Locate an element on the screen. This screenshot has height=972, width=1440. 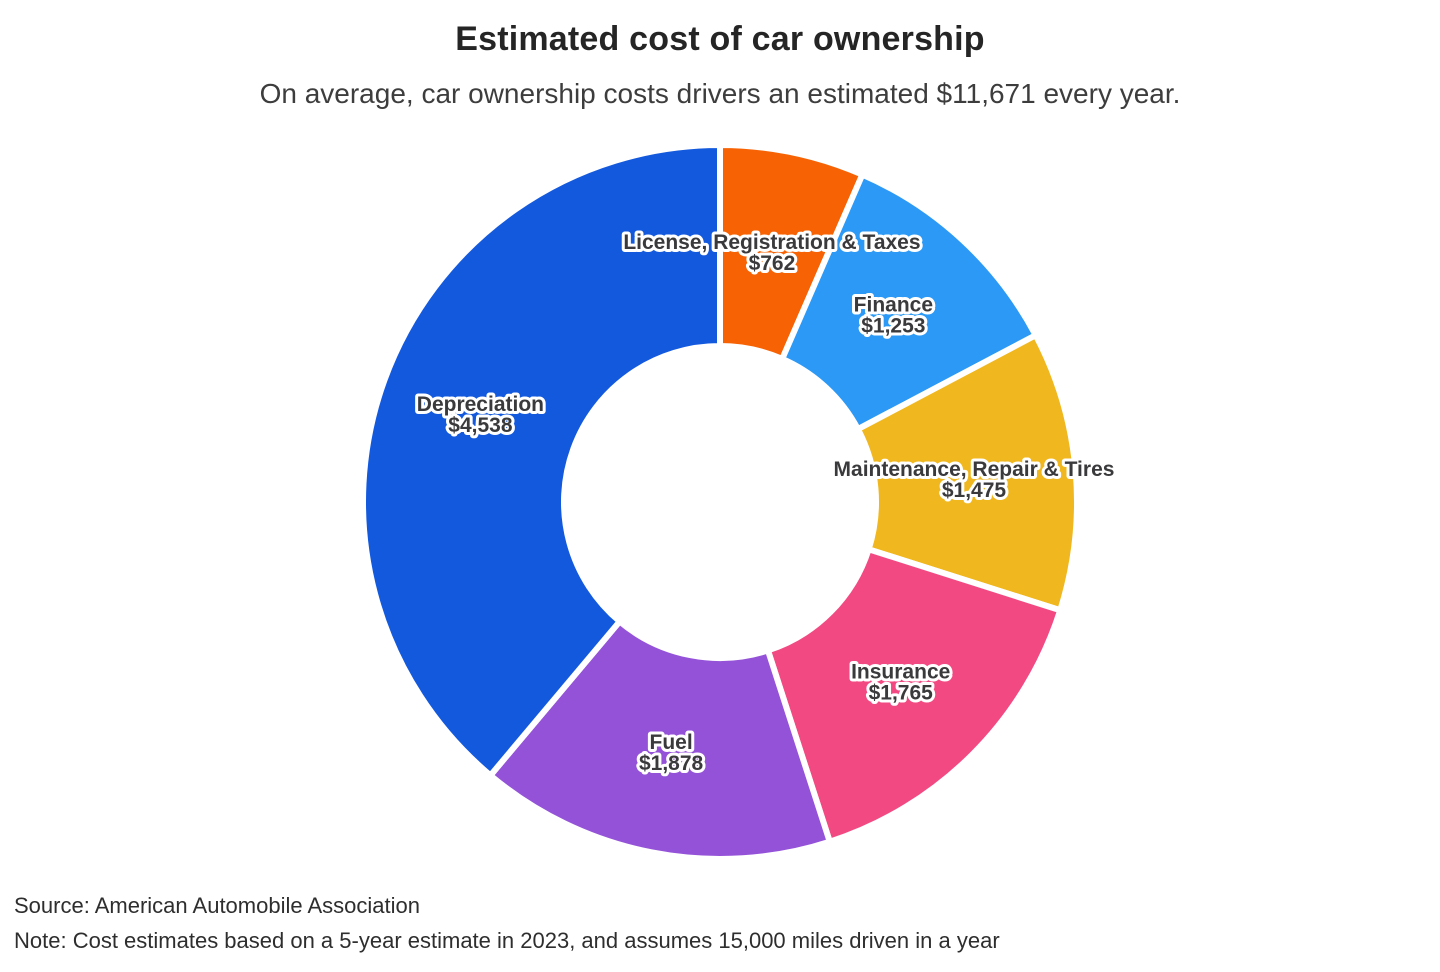
donut-segment-insurance is located at coordinates (914, 695).